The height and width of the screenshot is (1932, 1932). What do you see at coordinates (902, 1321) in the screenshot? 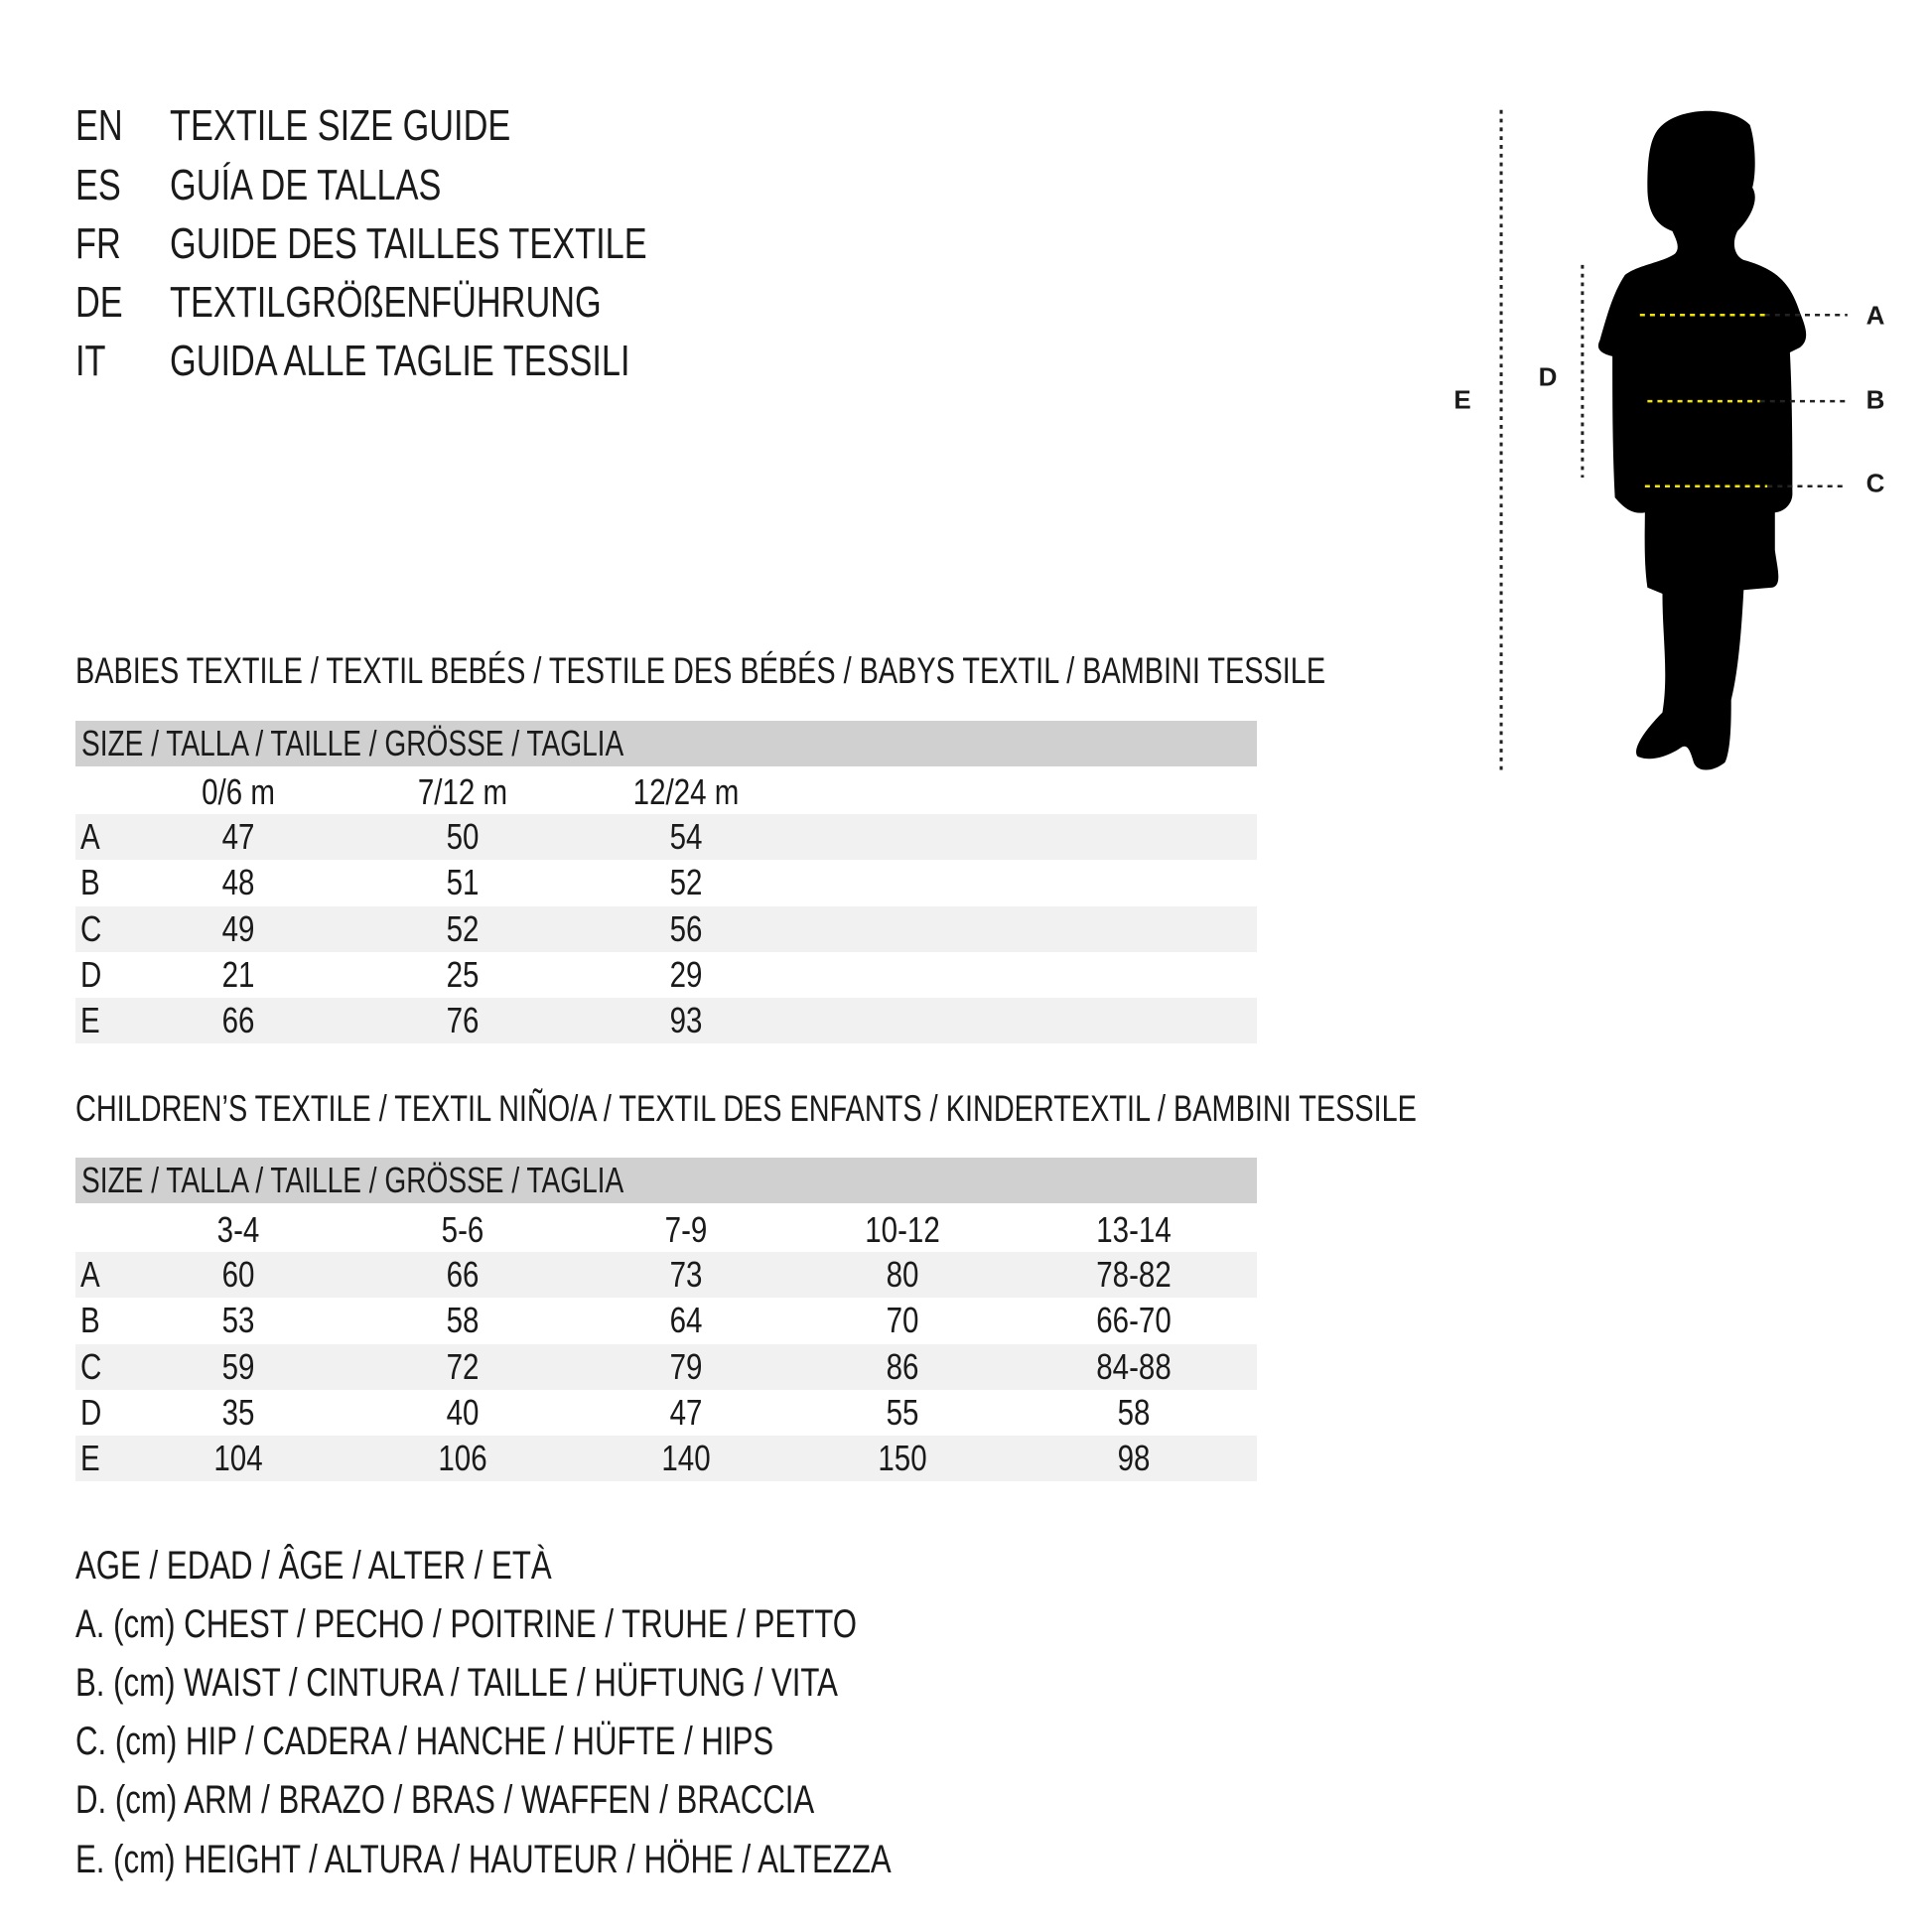
I see `table-cell: 70` at bounding box center [902, 1321].